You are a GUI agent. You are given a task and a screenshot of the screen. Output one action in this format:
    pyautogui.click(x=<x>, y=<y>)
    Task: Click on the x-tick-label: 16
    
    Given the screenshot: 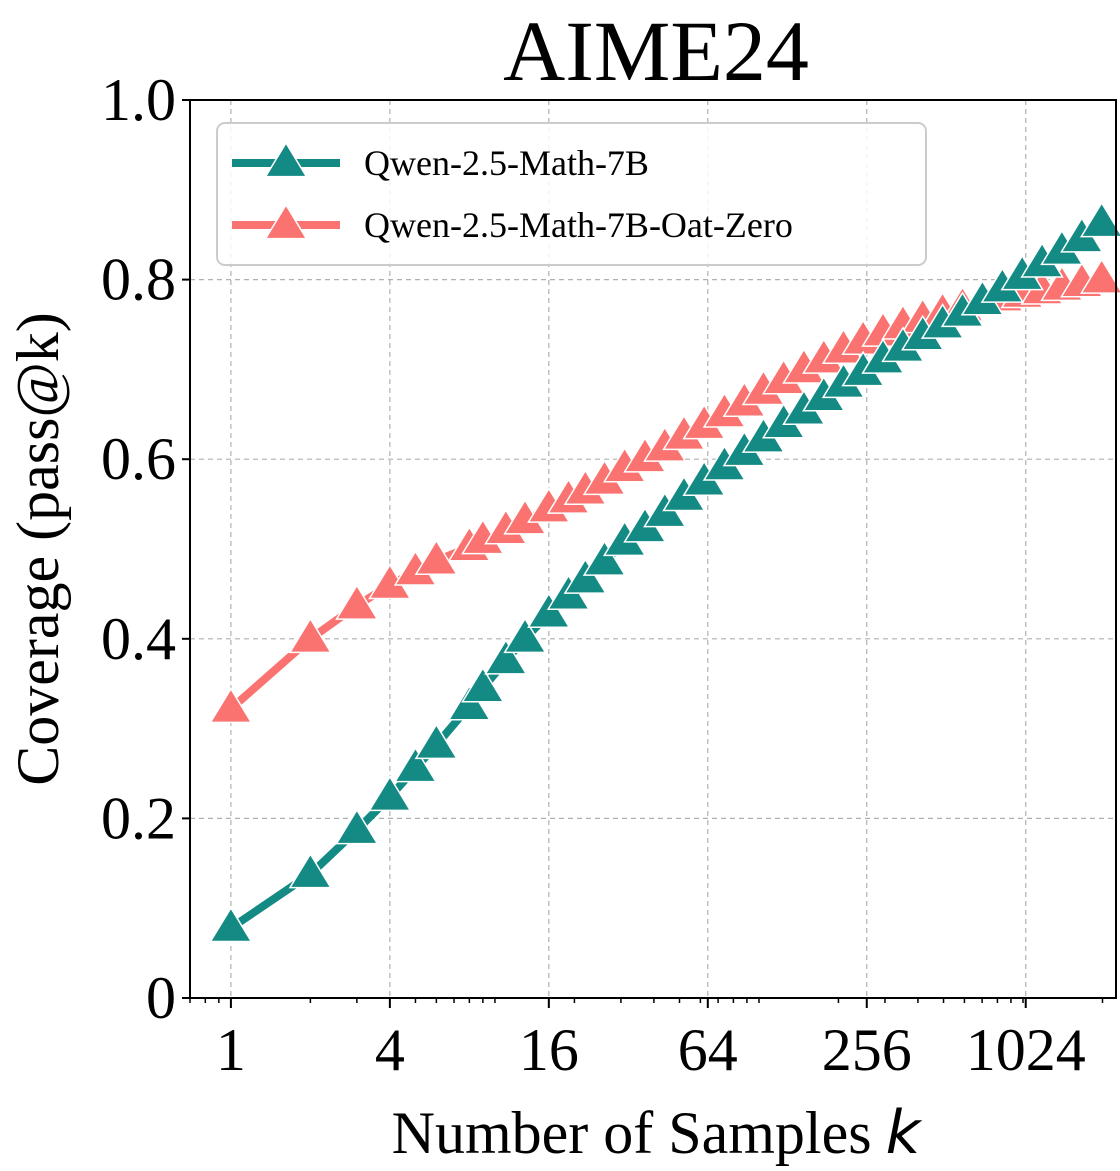 What is the action you would take?
    pyautogui.click(x=549, y=1050)
    